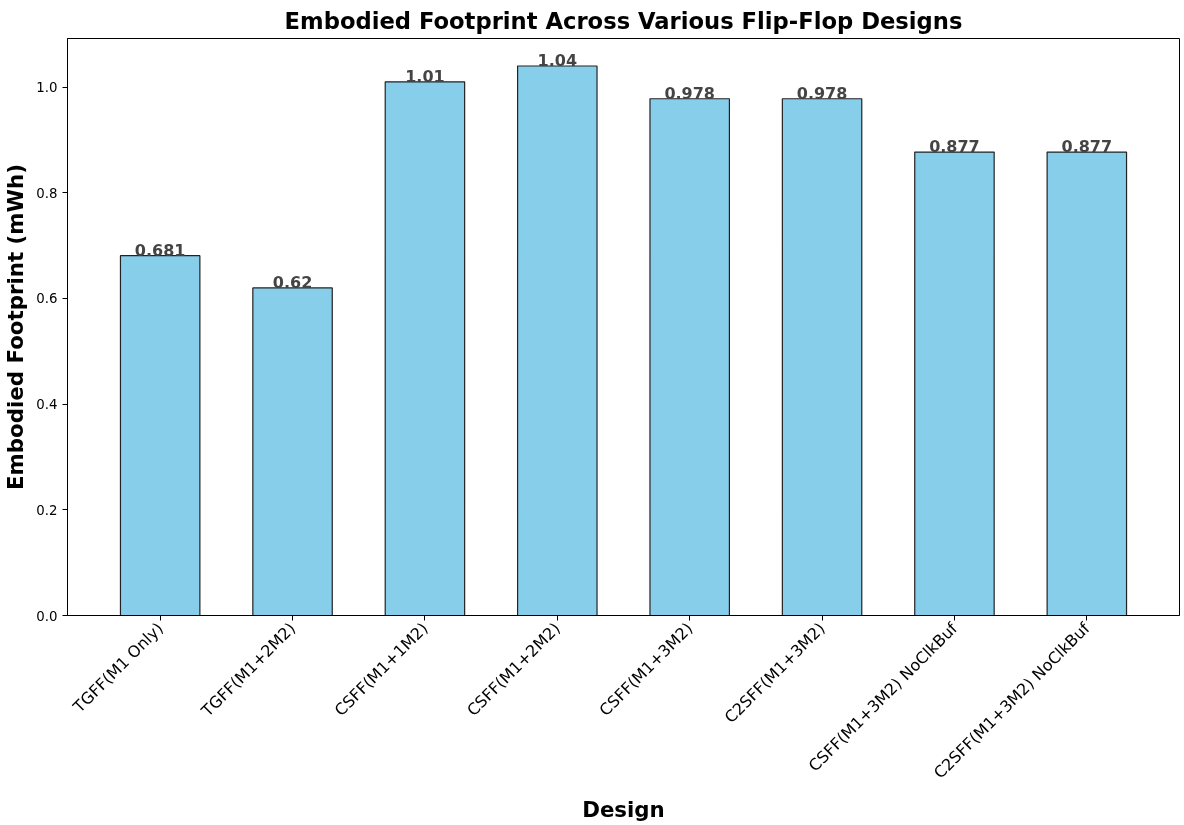 This screenshot has width=1184, height=825. What do you see at coordinates (160, 250) in the screenshot?
I see `data-label: 0.681` at bounding box center [160, 250].